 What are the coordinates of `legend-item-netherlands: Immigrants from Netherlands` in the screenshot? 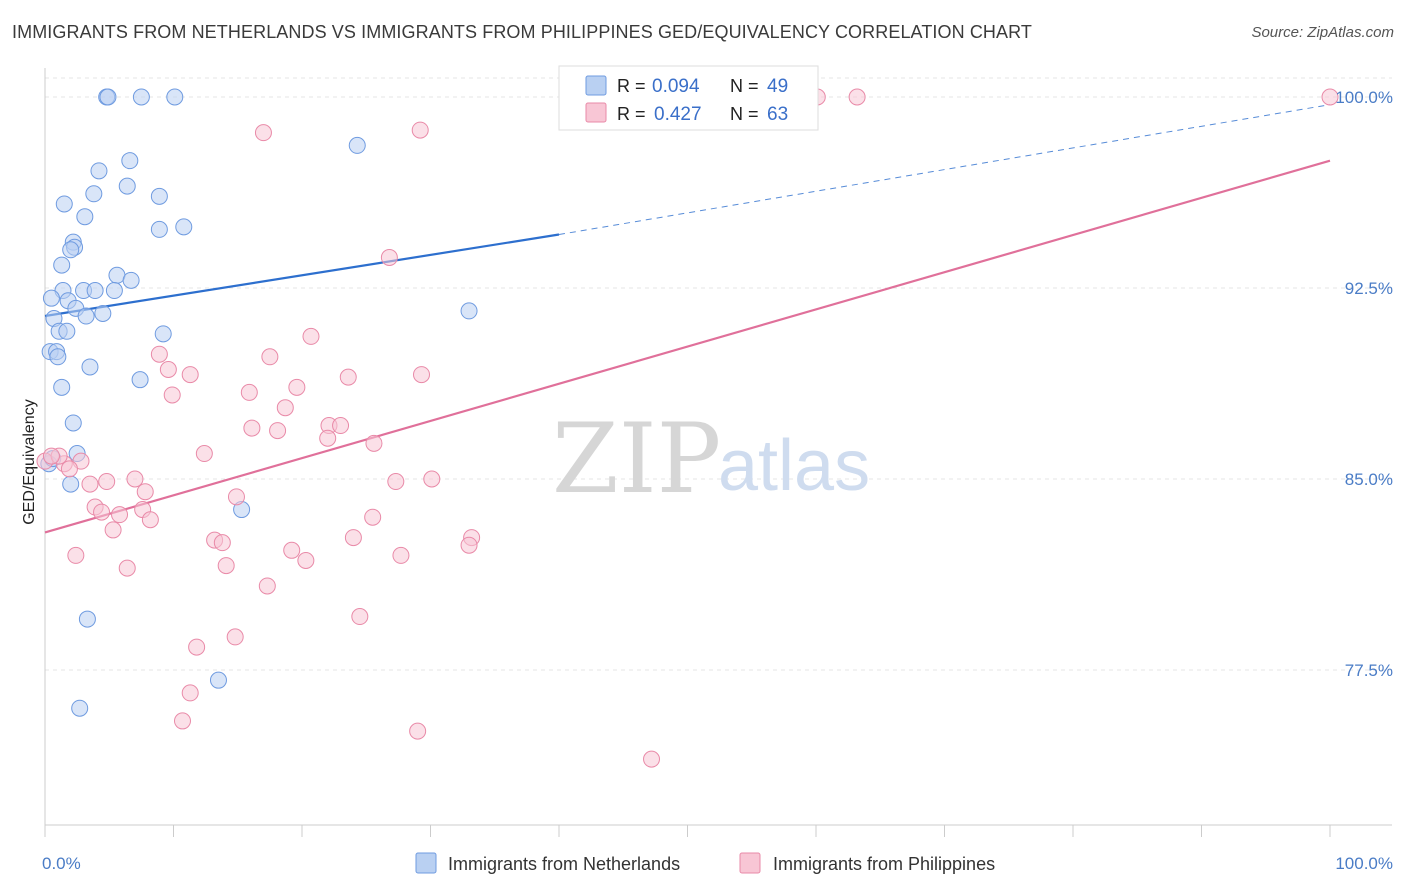 It's located at (547, 863).